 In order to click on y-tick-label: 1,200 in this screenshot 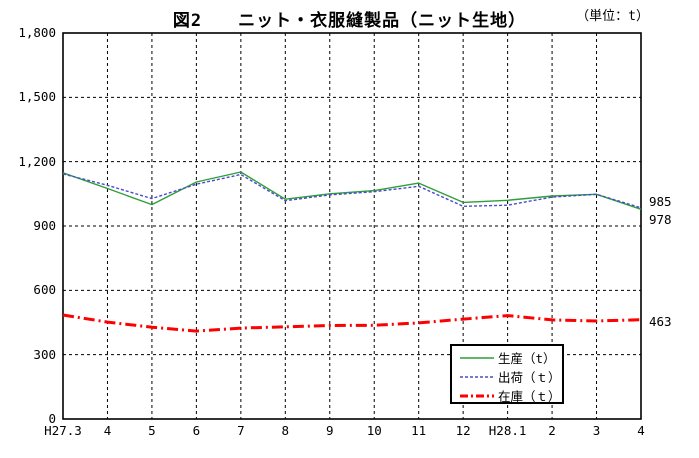, I will do `click(37, 161)`.